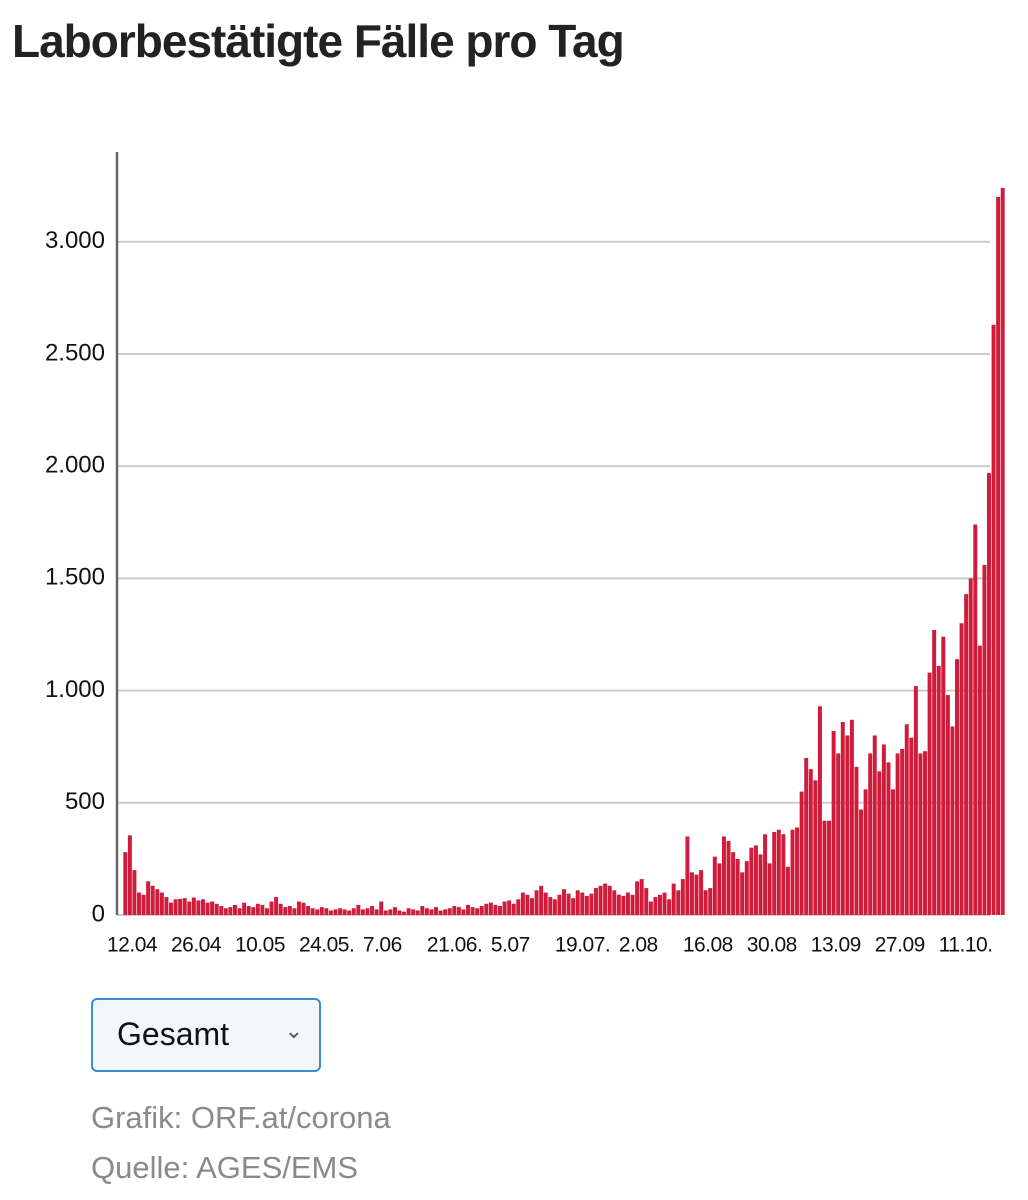  Describe the element at coordinates (132, 945) in the screenshot. I see `x-tick-label: 12.04` at that location.